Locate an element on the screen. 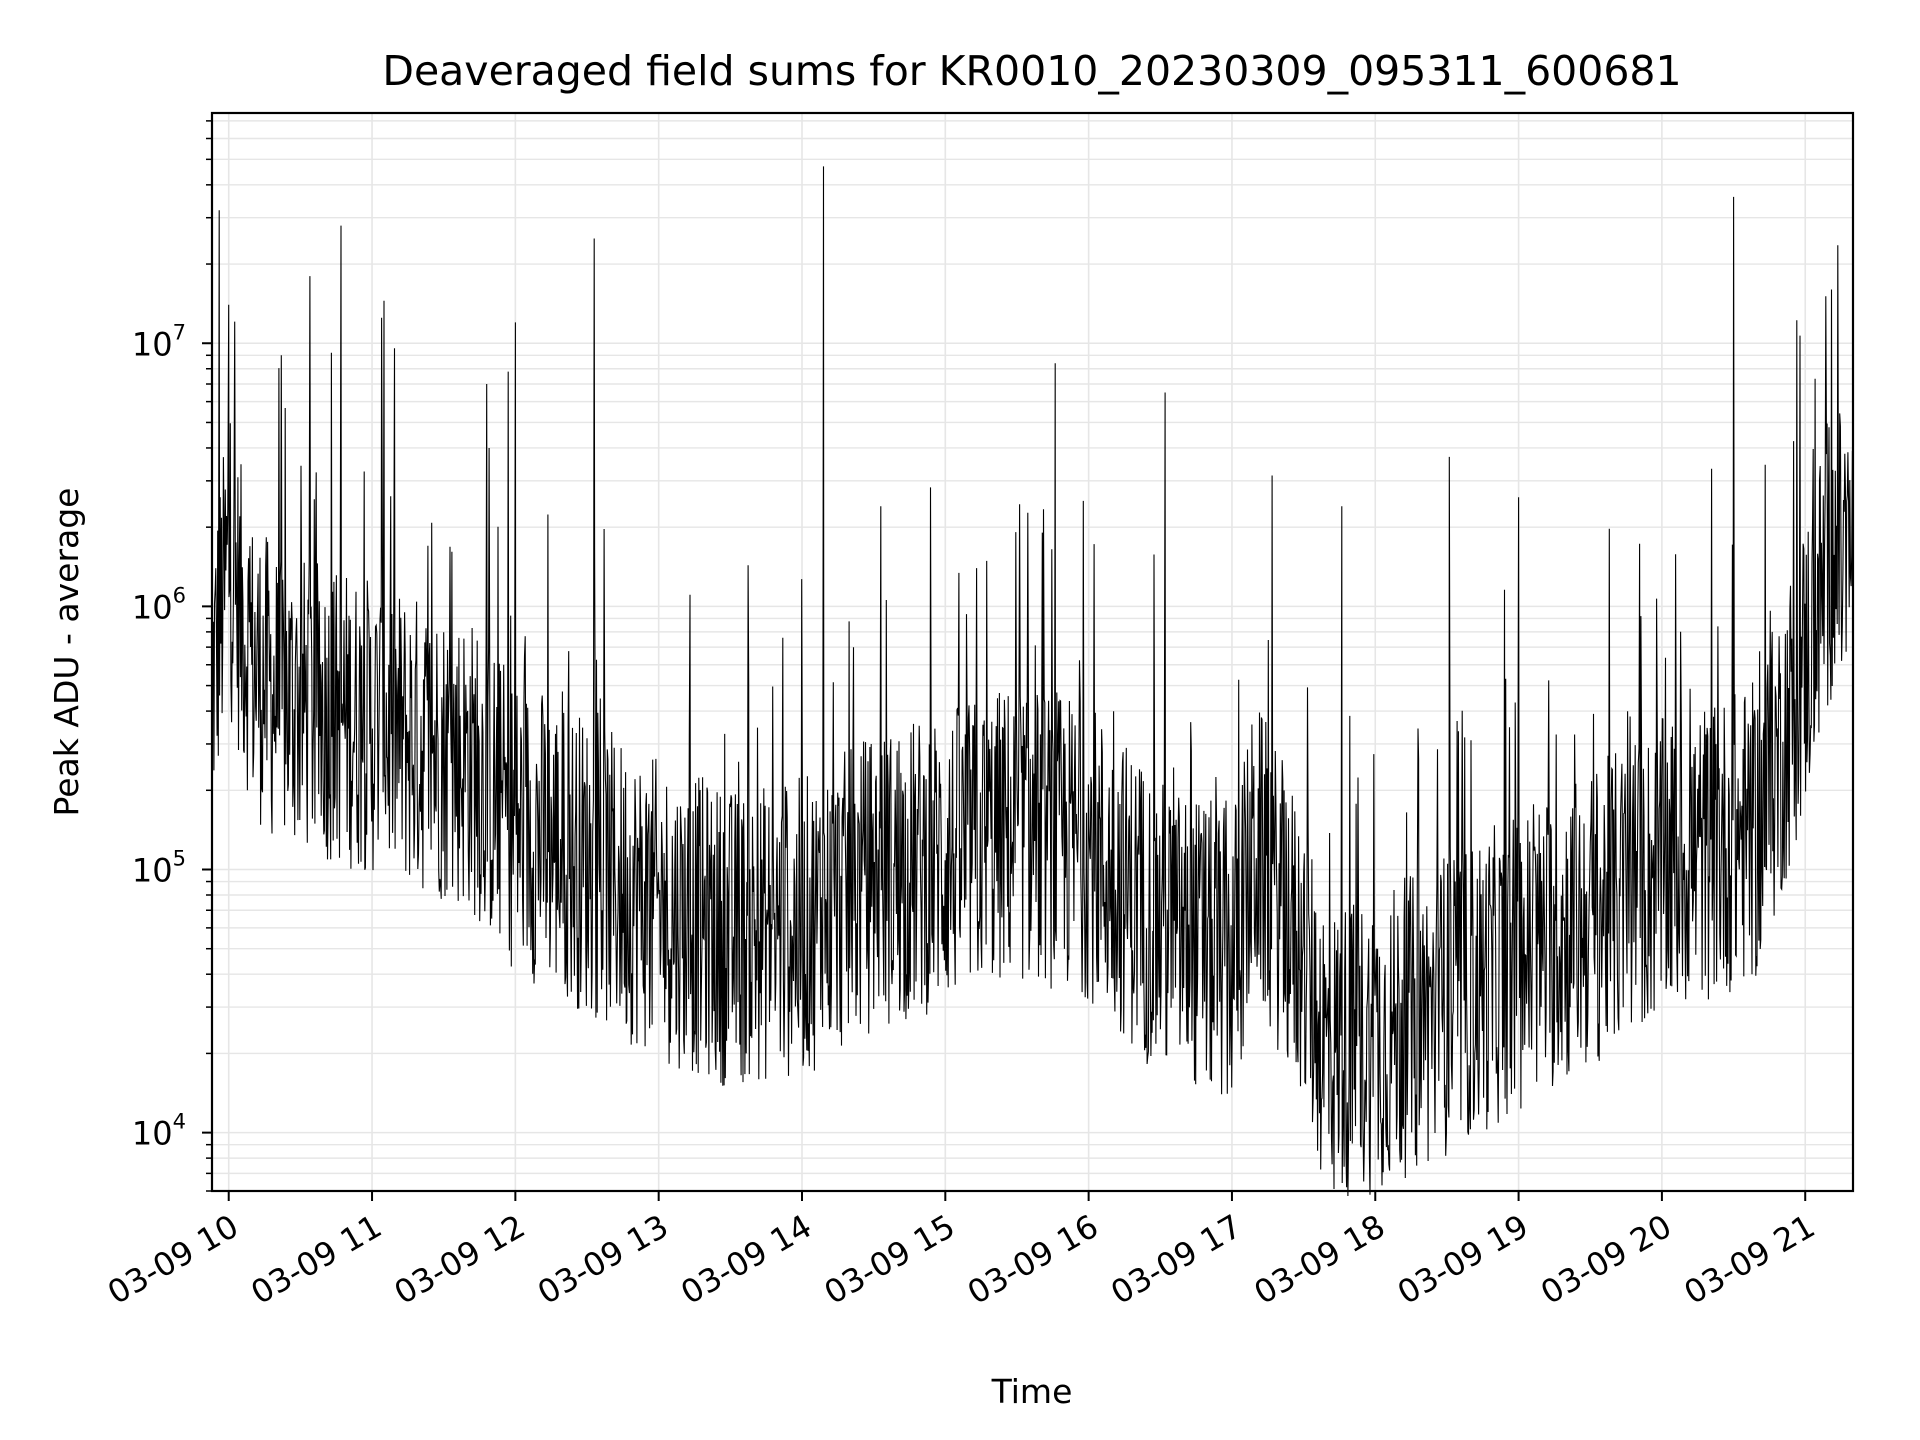 This screenshot has height=1440, width=1920. y-tick-label: 10⁵ is located at coordinates (159, 868).